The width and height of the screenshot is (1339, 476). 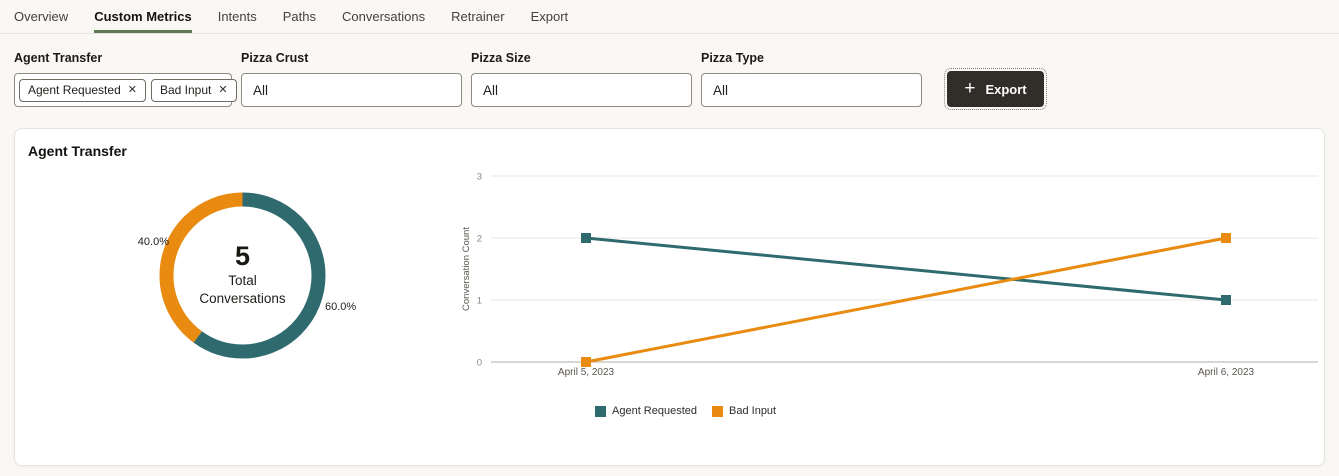 I want to click on filter-pizza-size: Pizza Size All, so click(x=581, y=79).